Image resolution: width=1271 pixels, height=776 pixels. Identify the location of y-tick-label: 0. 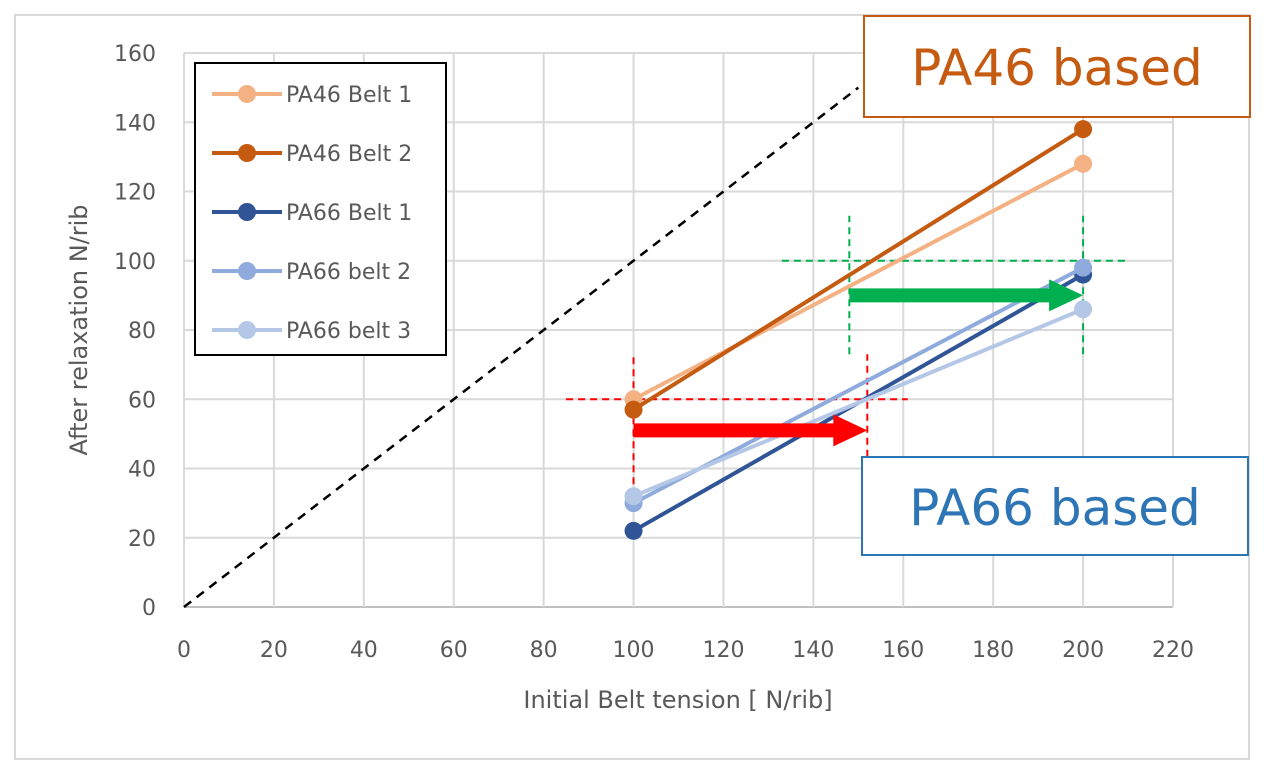
(149, 608).